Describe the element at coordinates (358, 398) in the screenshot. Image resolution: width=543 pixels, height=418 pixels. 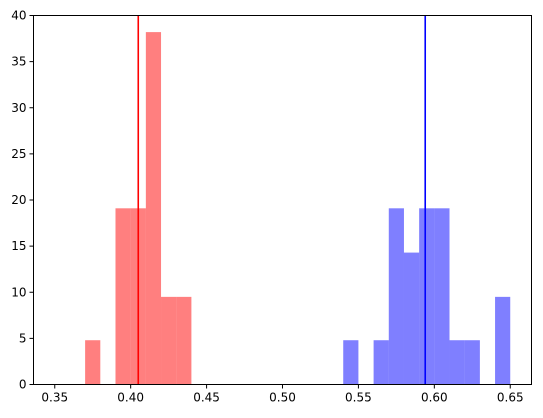
I see `x-tick-label: 0.55` at that location.